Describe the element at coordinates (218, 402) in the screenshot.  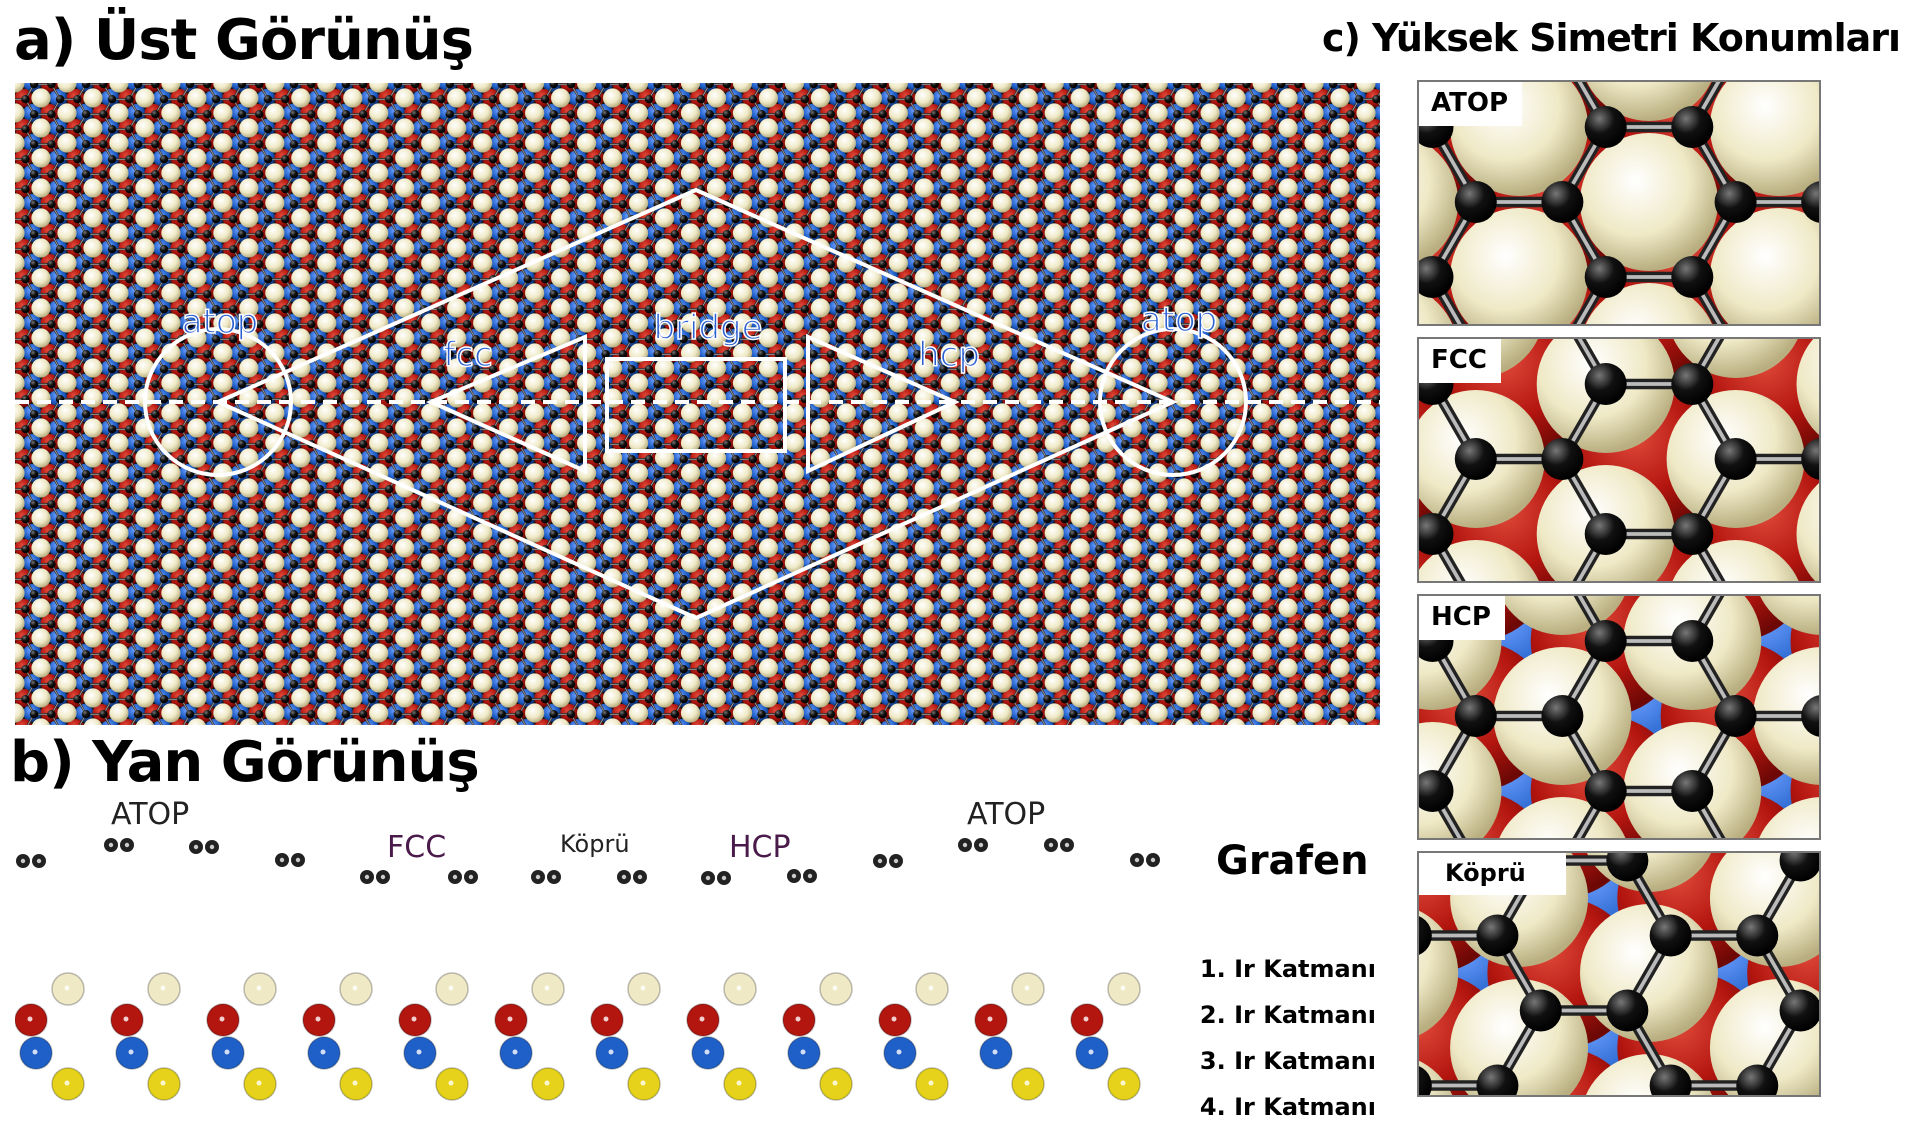
I see `atop-circle-left` at that location.